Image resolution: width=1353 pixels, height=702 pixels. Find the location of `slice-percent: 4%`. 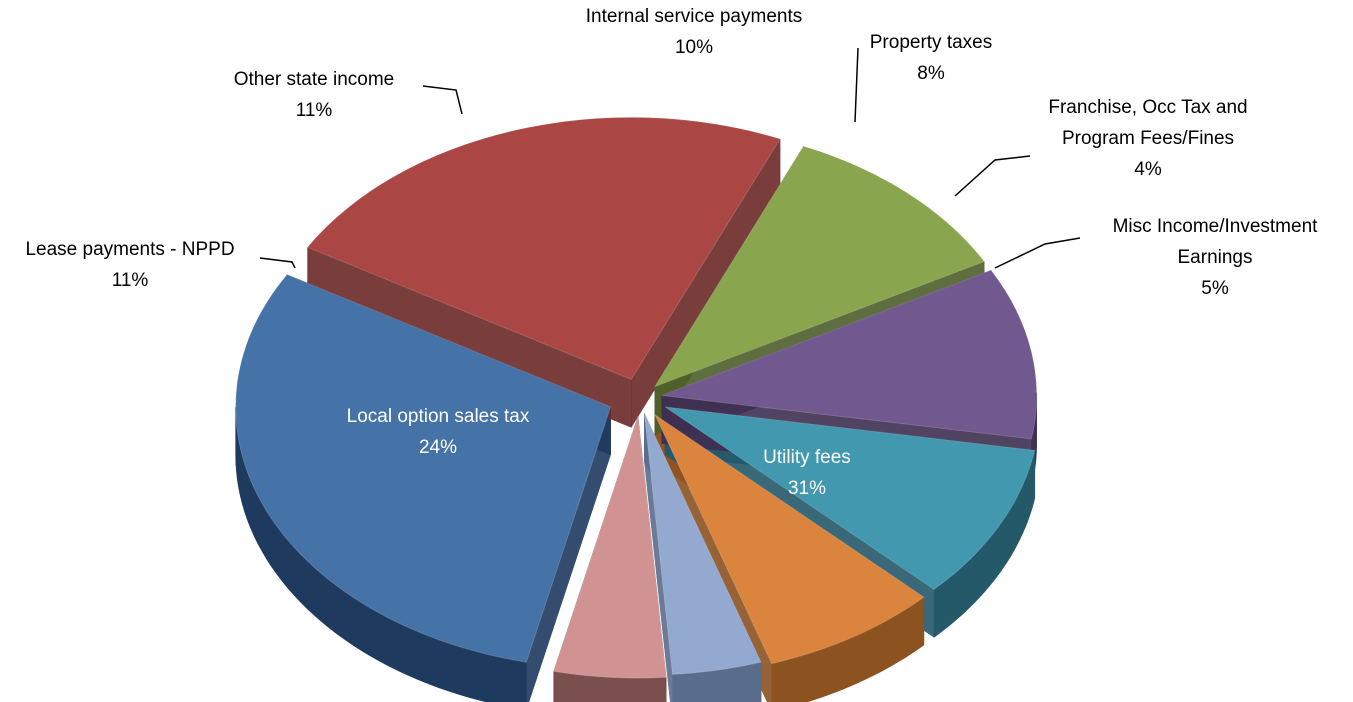

slice-percent: 4% is located at coordinates (1148, 169).